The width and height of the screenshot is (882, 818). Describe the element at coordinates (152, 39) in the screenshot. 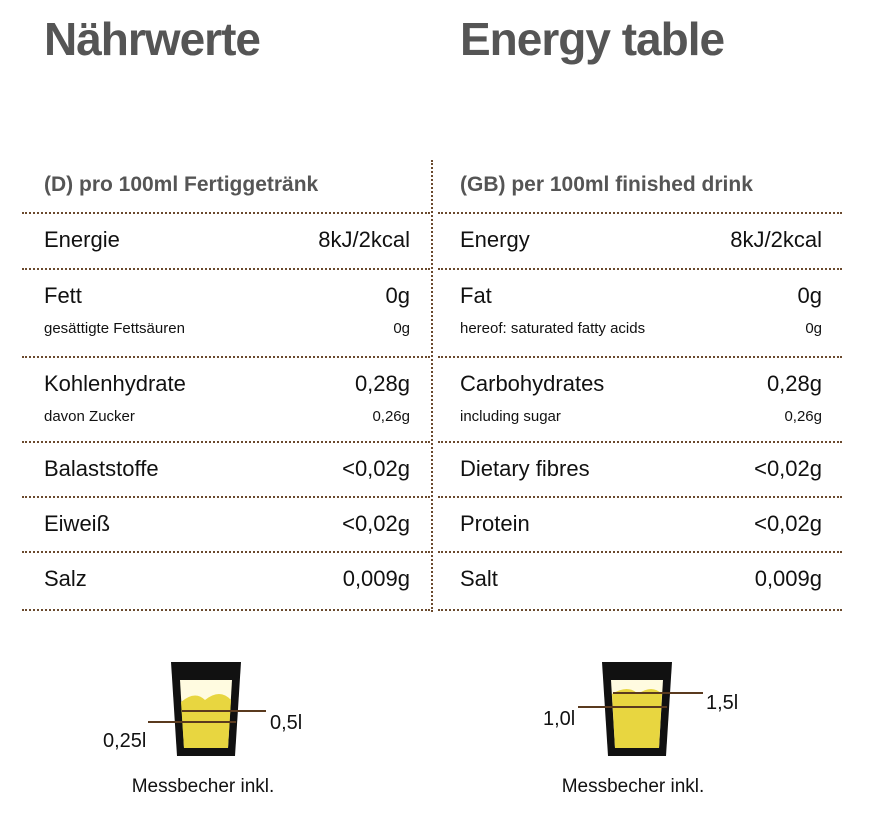

I see `title: Nährwerte` at that location.